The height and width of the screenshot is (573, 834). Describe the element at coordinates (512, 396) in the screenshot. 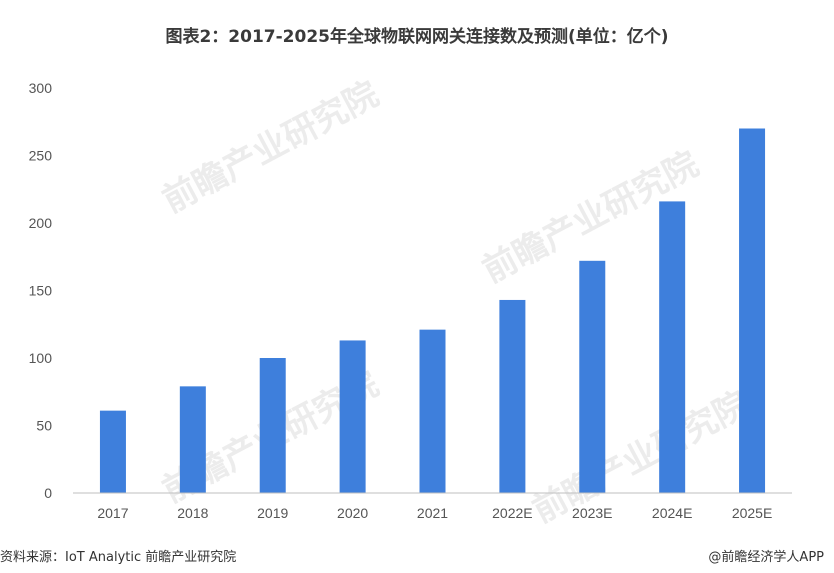

I see `bar-2022E` at that location.